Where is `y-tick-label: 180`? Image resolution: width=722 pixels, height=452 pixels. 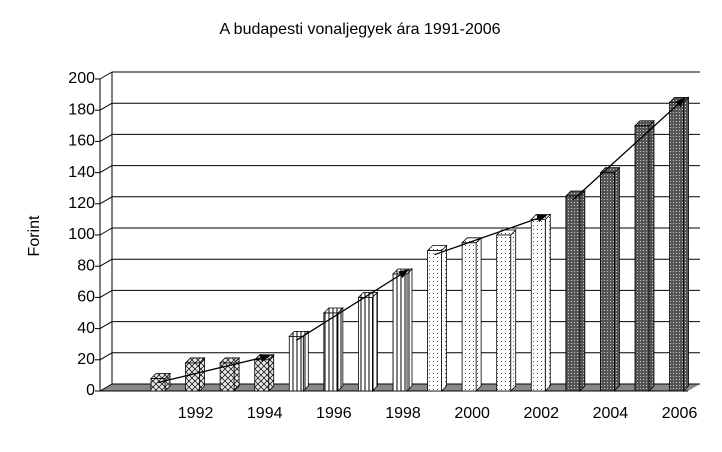 y-tick-label: 180 is located at coordinates (81, 109).